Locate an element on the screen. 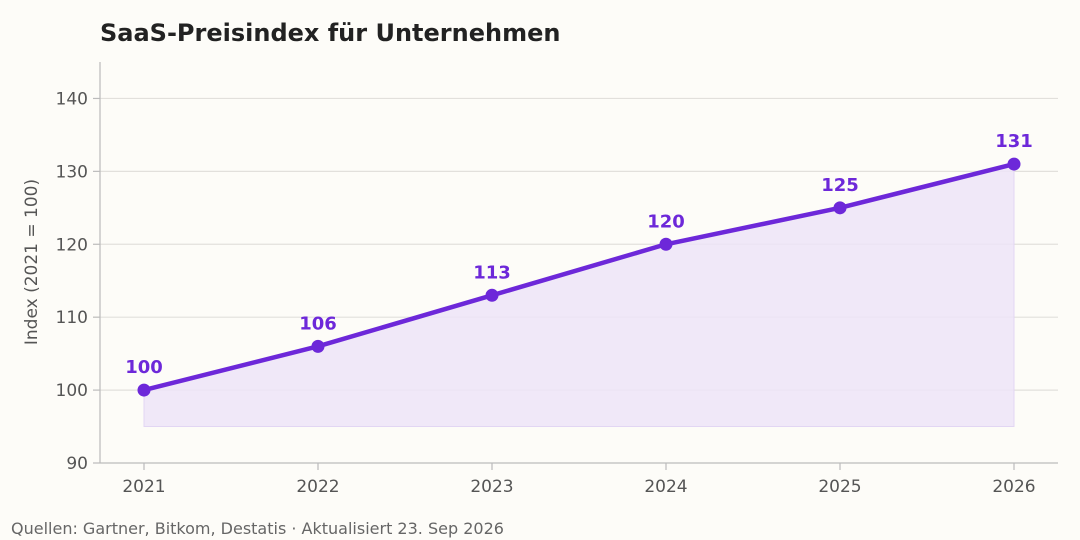 The width and height of the screenshot is (1080, 540). x-tick-label: 2022 is located at coordinates (317, 487).